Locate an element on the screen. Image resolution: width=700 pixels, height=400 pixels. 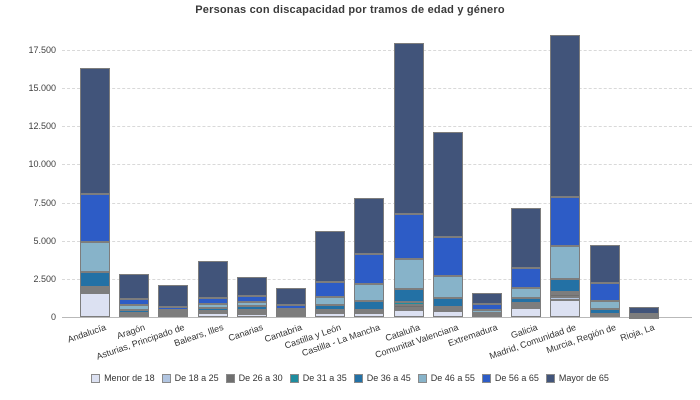
gridline-10.000 is located at coordinates (377, 165).